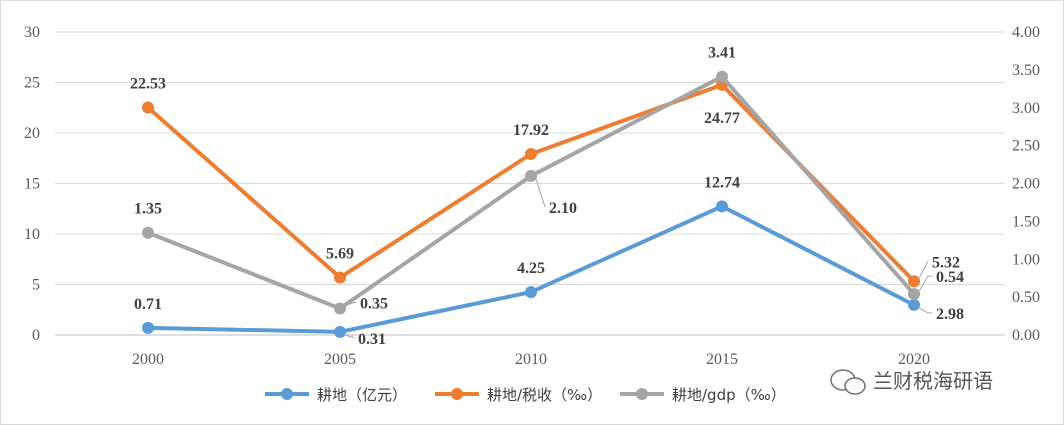  What do you see at coordinates (531, 130) in the screenshot?
I see `data-label: 17.92` at bounding box center [531, 130].